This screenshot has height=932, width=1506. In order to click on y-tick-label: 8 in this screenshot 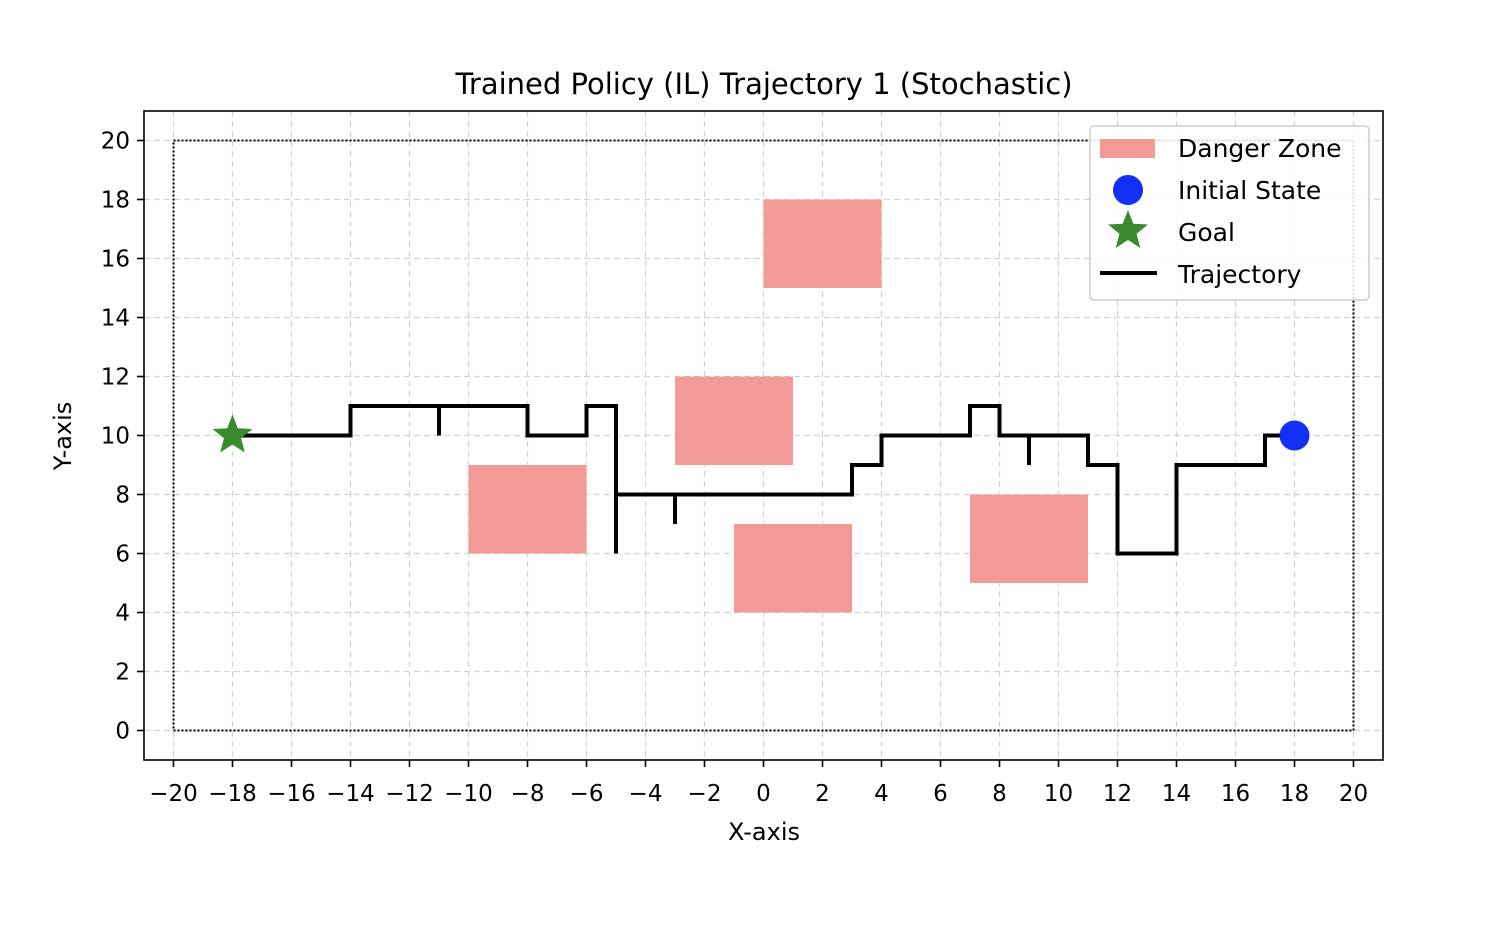, I will do `click(122, 496)`.